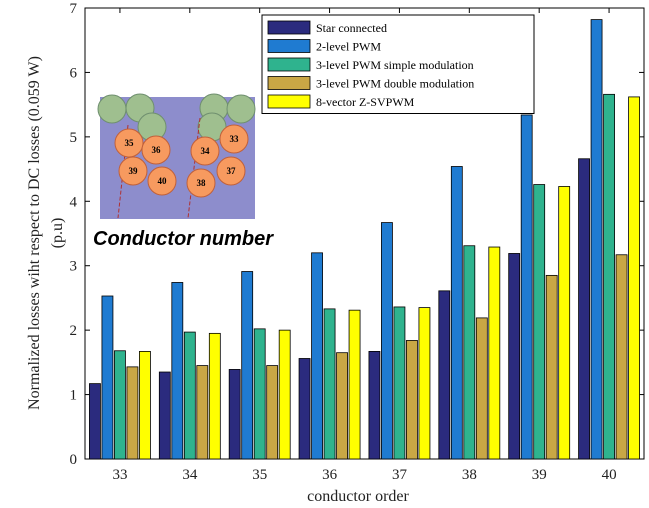  What do you see at coordinates (74, 460) in the screenshot?
I see `y-tick-label: 0` at bounding box center [74, 460].